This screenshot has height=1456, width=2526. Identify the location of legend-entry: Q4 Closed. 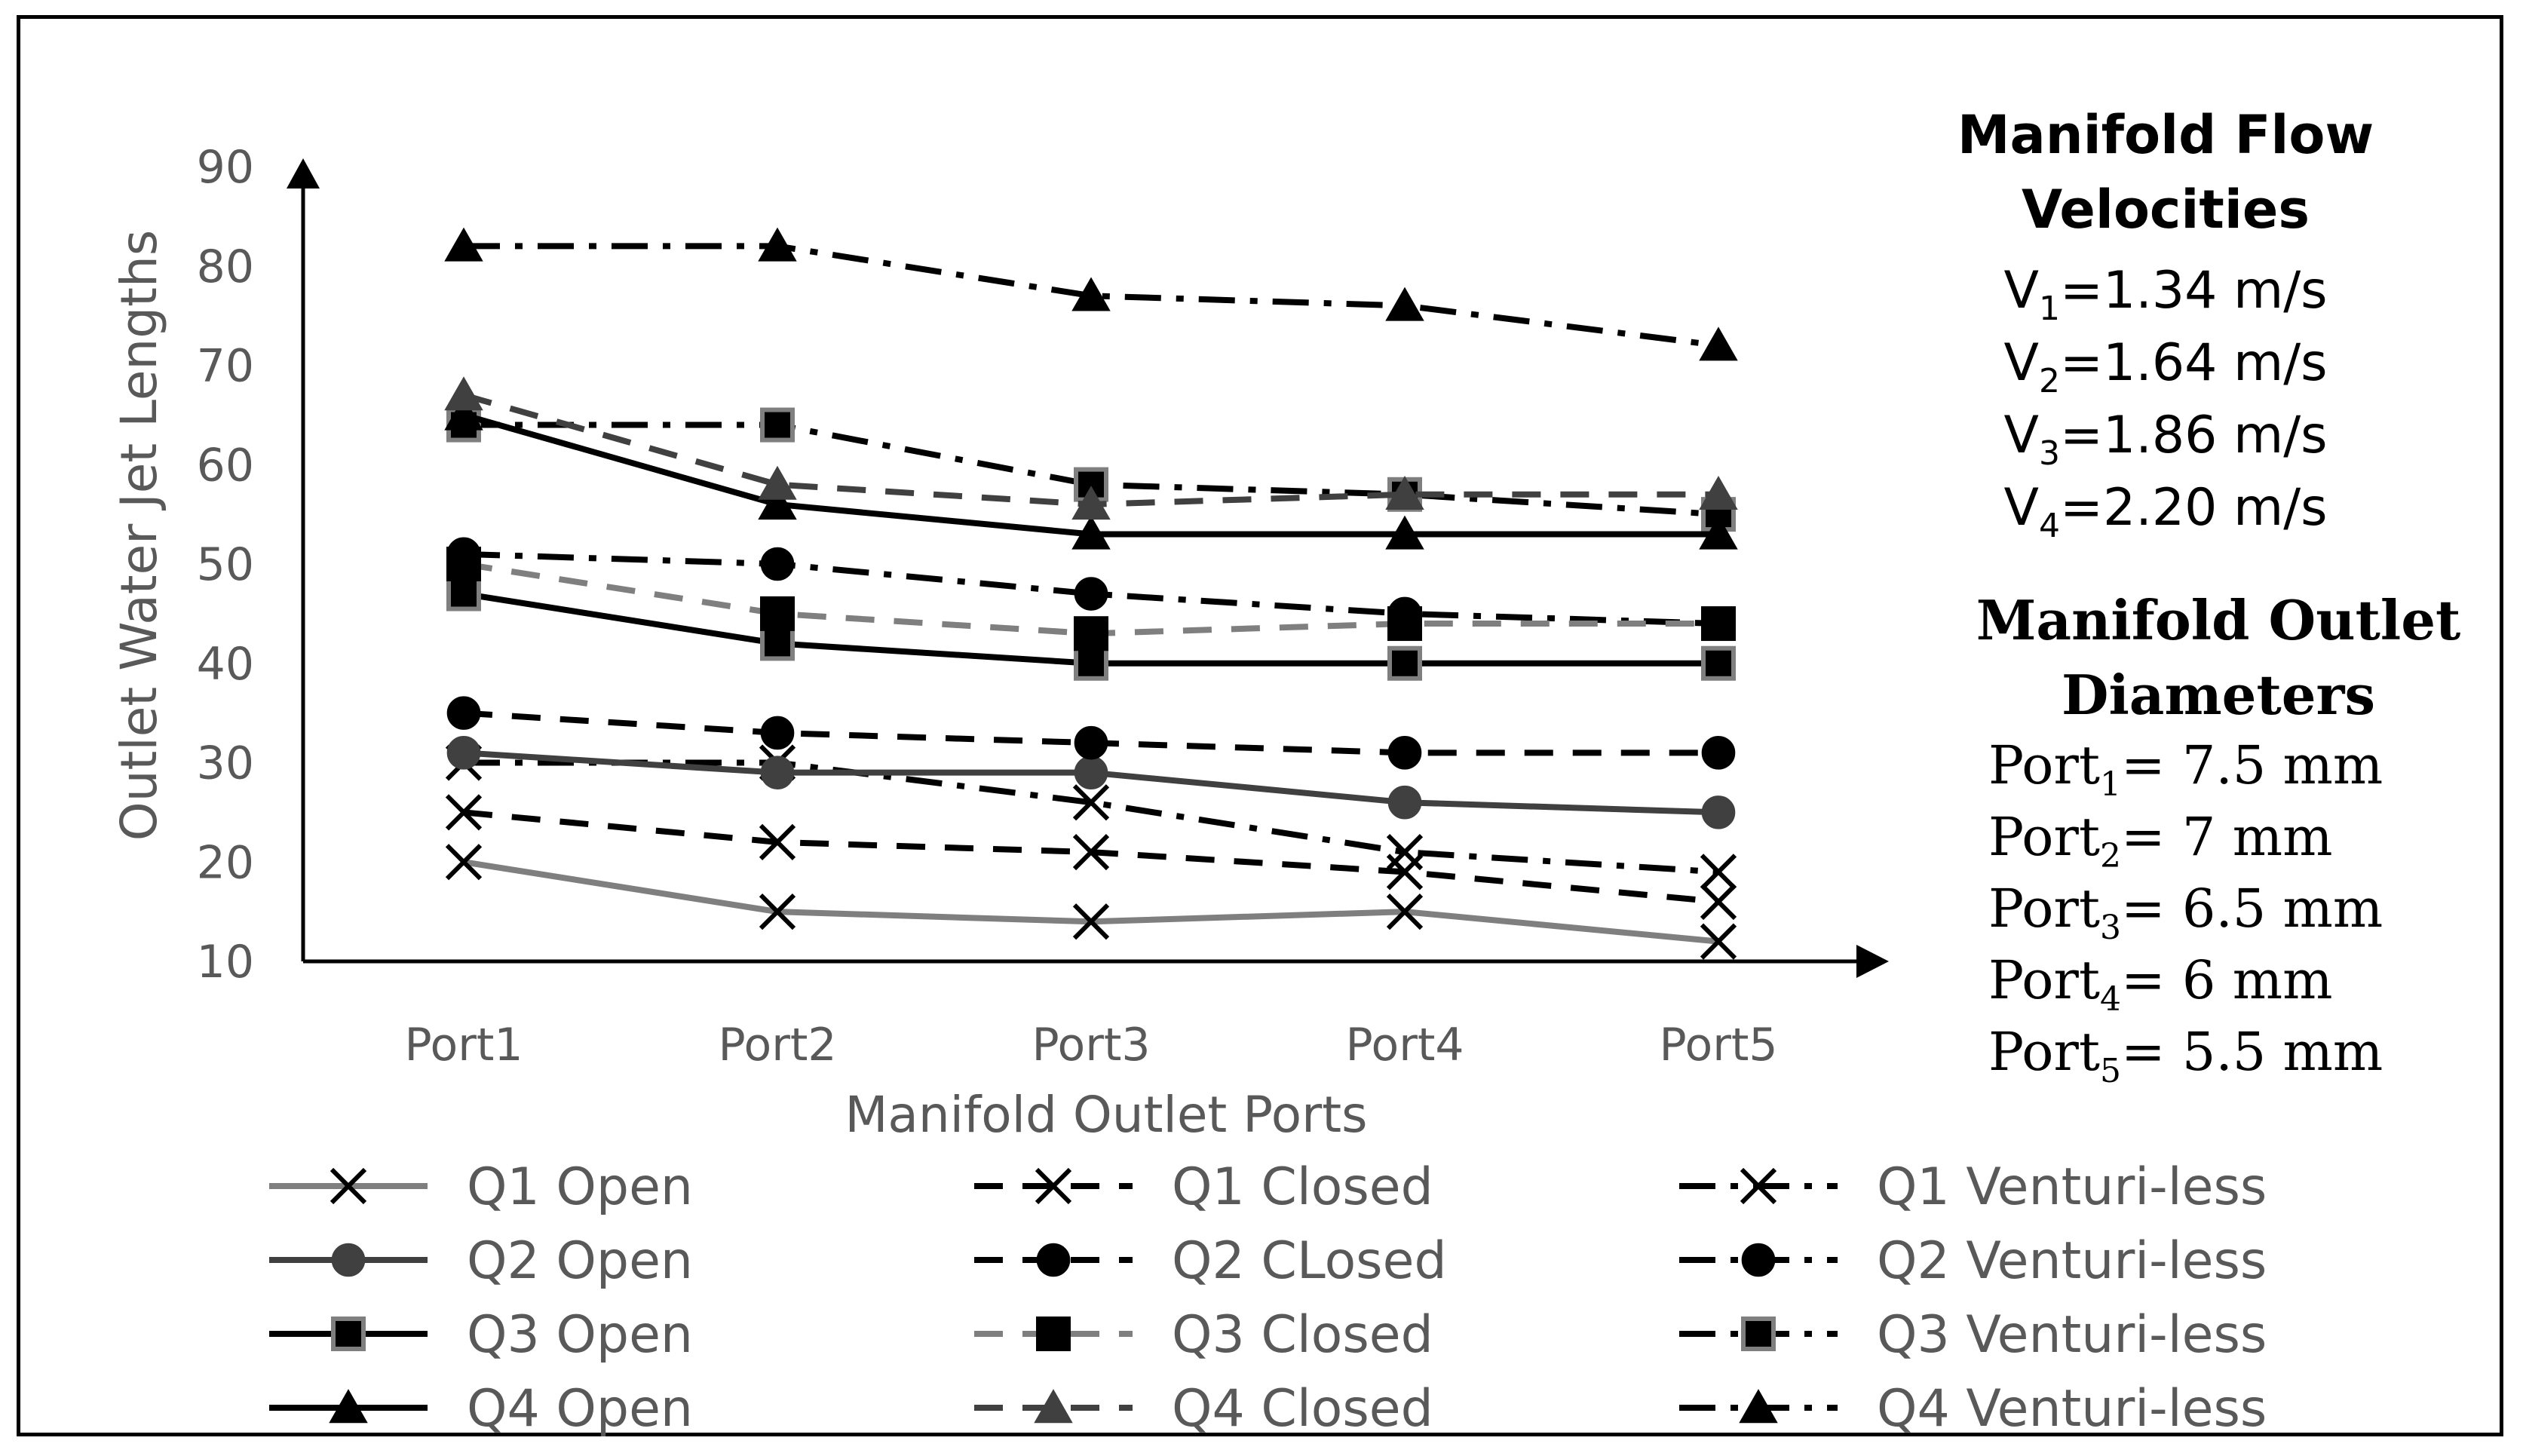
(1203, 1409).